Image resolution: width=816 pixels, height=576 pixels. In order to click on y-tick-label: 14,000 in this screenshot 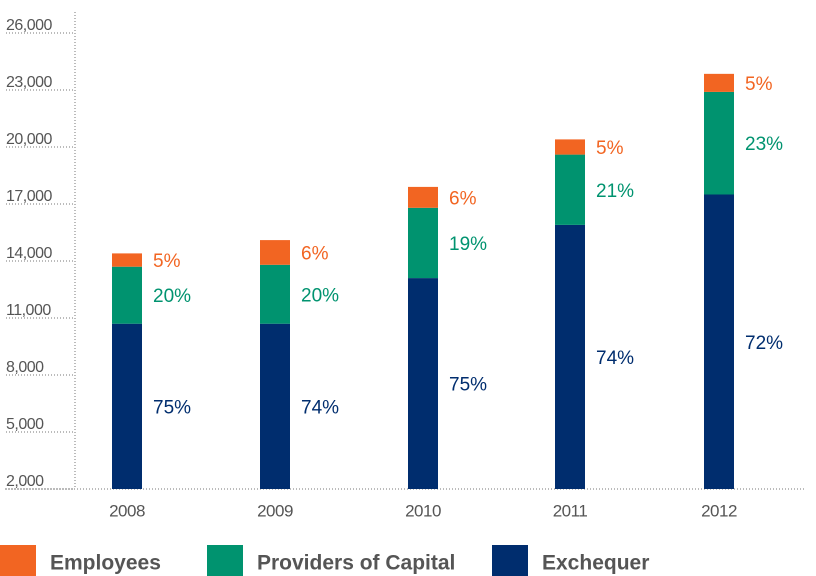, I will do `click(29, 253)`.